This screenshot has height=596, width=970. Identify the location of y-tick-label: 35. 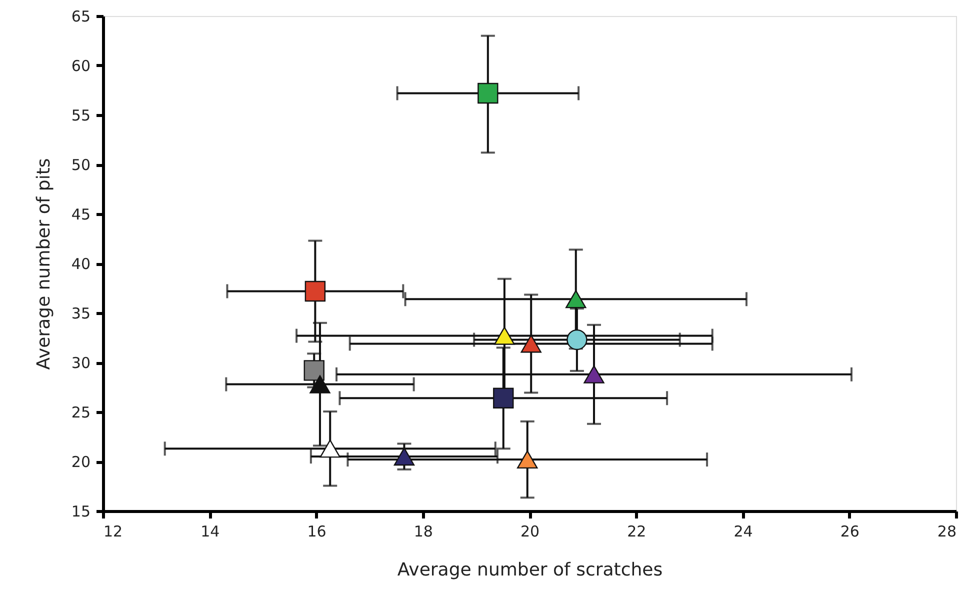
(80, 313).